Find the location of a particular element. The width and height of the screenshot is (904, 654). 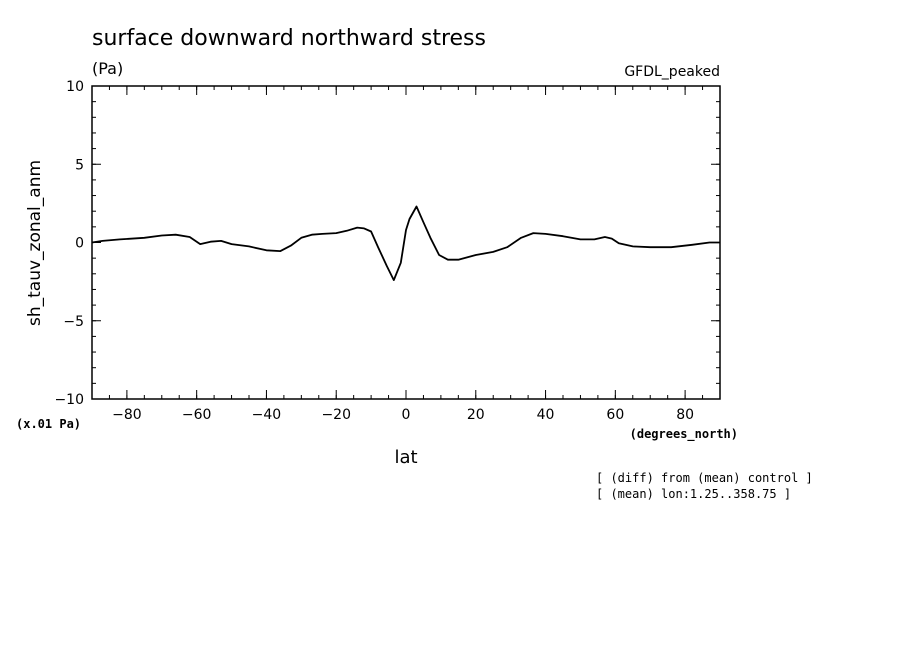

y-tick-label: −10 is located at coordinates (69, 400).